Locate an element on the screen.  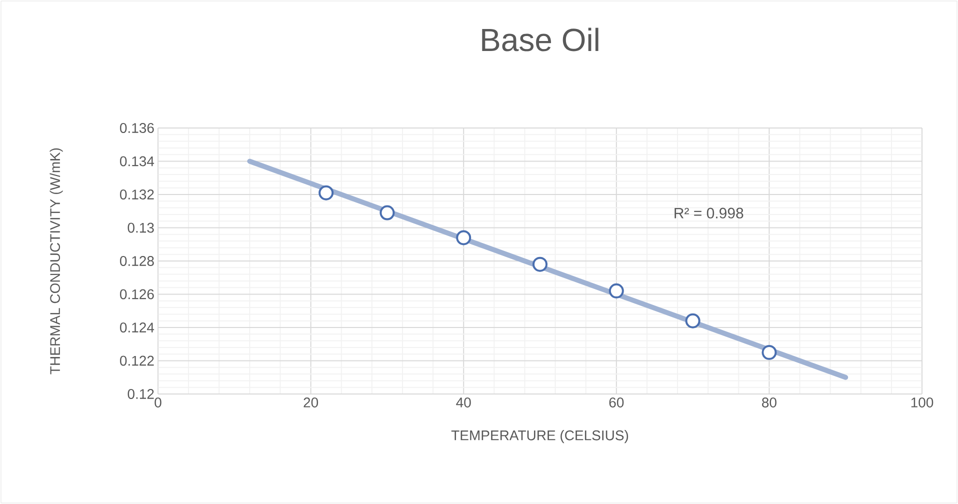
x-tick-label: 40 is located at coordinates (463, 403).